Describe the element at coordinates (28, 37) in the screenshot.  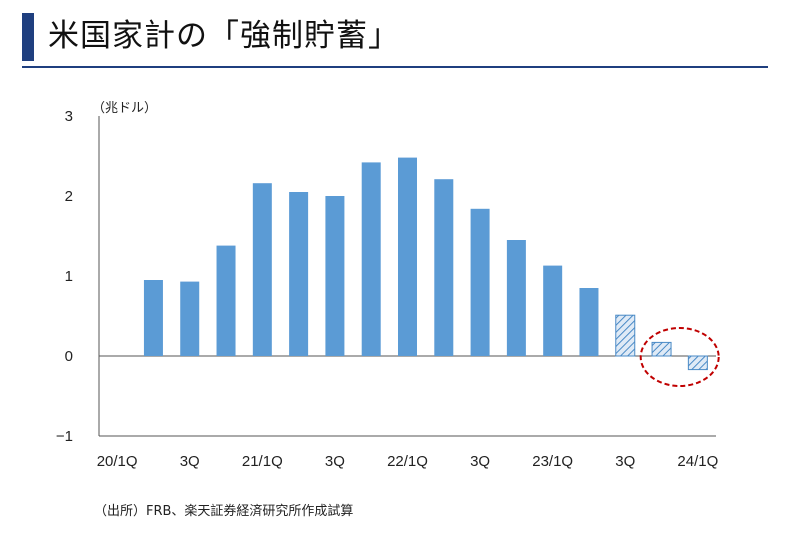
I see `title-accent-bar` at that location.